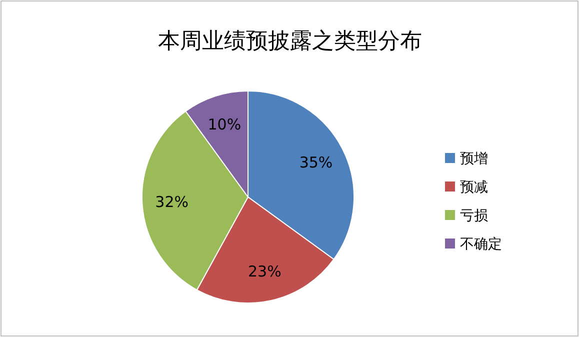  What do you see at coordinates (290, 41) in the screenshot?
I see `chart-title: 本周业绩预披露之类型分布` at bounding box center [290, 41].